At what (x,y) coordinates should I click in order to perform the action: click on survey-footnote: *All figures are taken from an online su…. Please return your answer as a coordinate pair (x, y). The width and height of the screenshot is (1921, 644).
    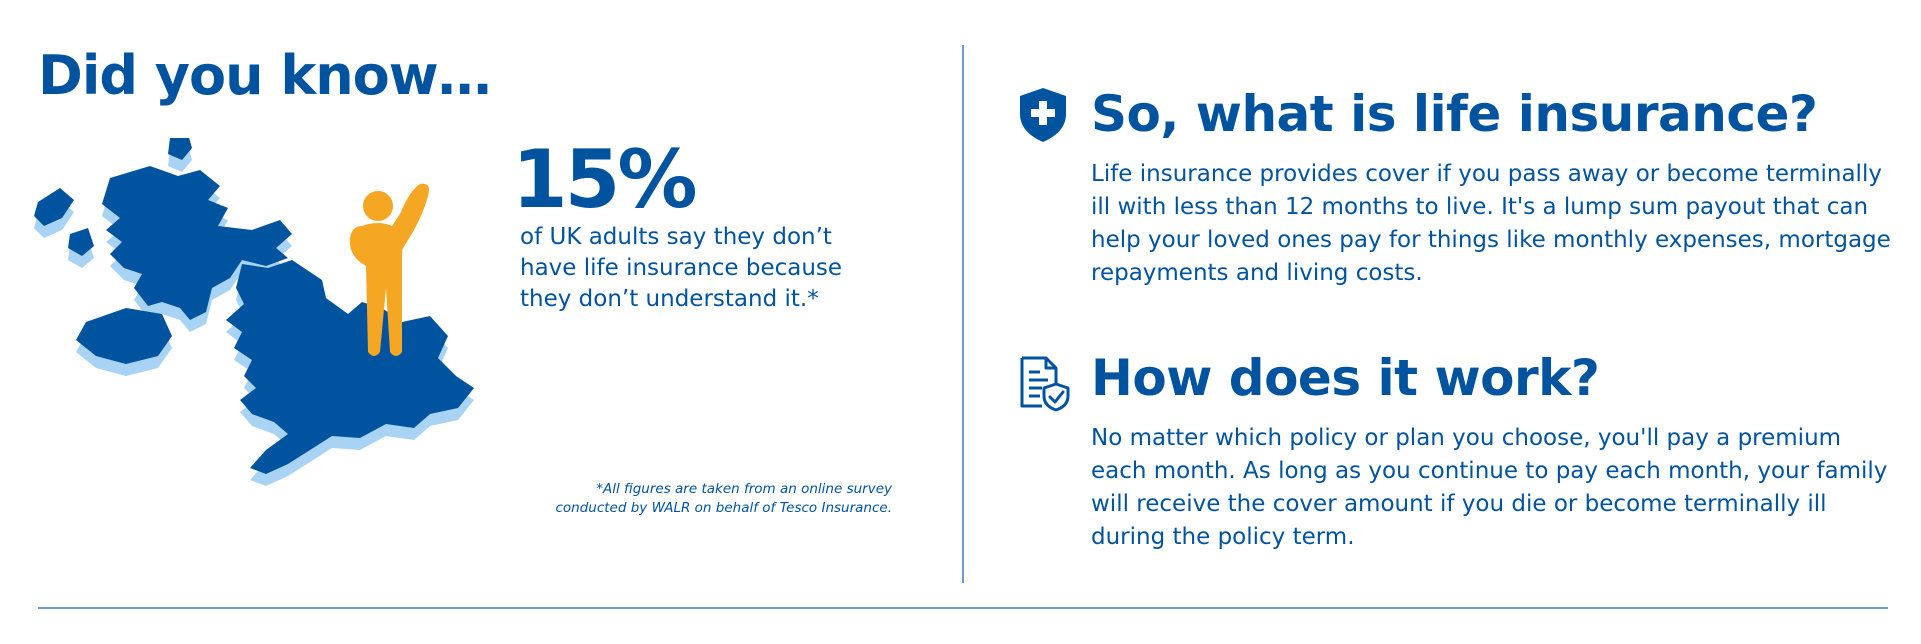
    Looking at the image, I should click on (723, 498).